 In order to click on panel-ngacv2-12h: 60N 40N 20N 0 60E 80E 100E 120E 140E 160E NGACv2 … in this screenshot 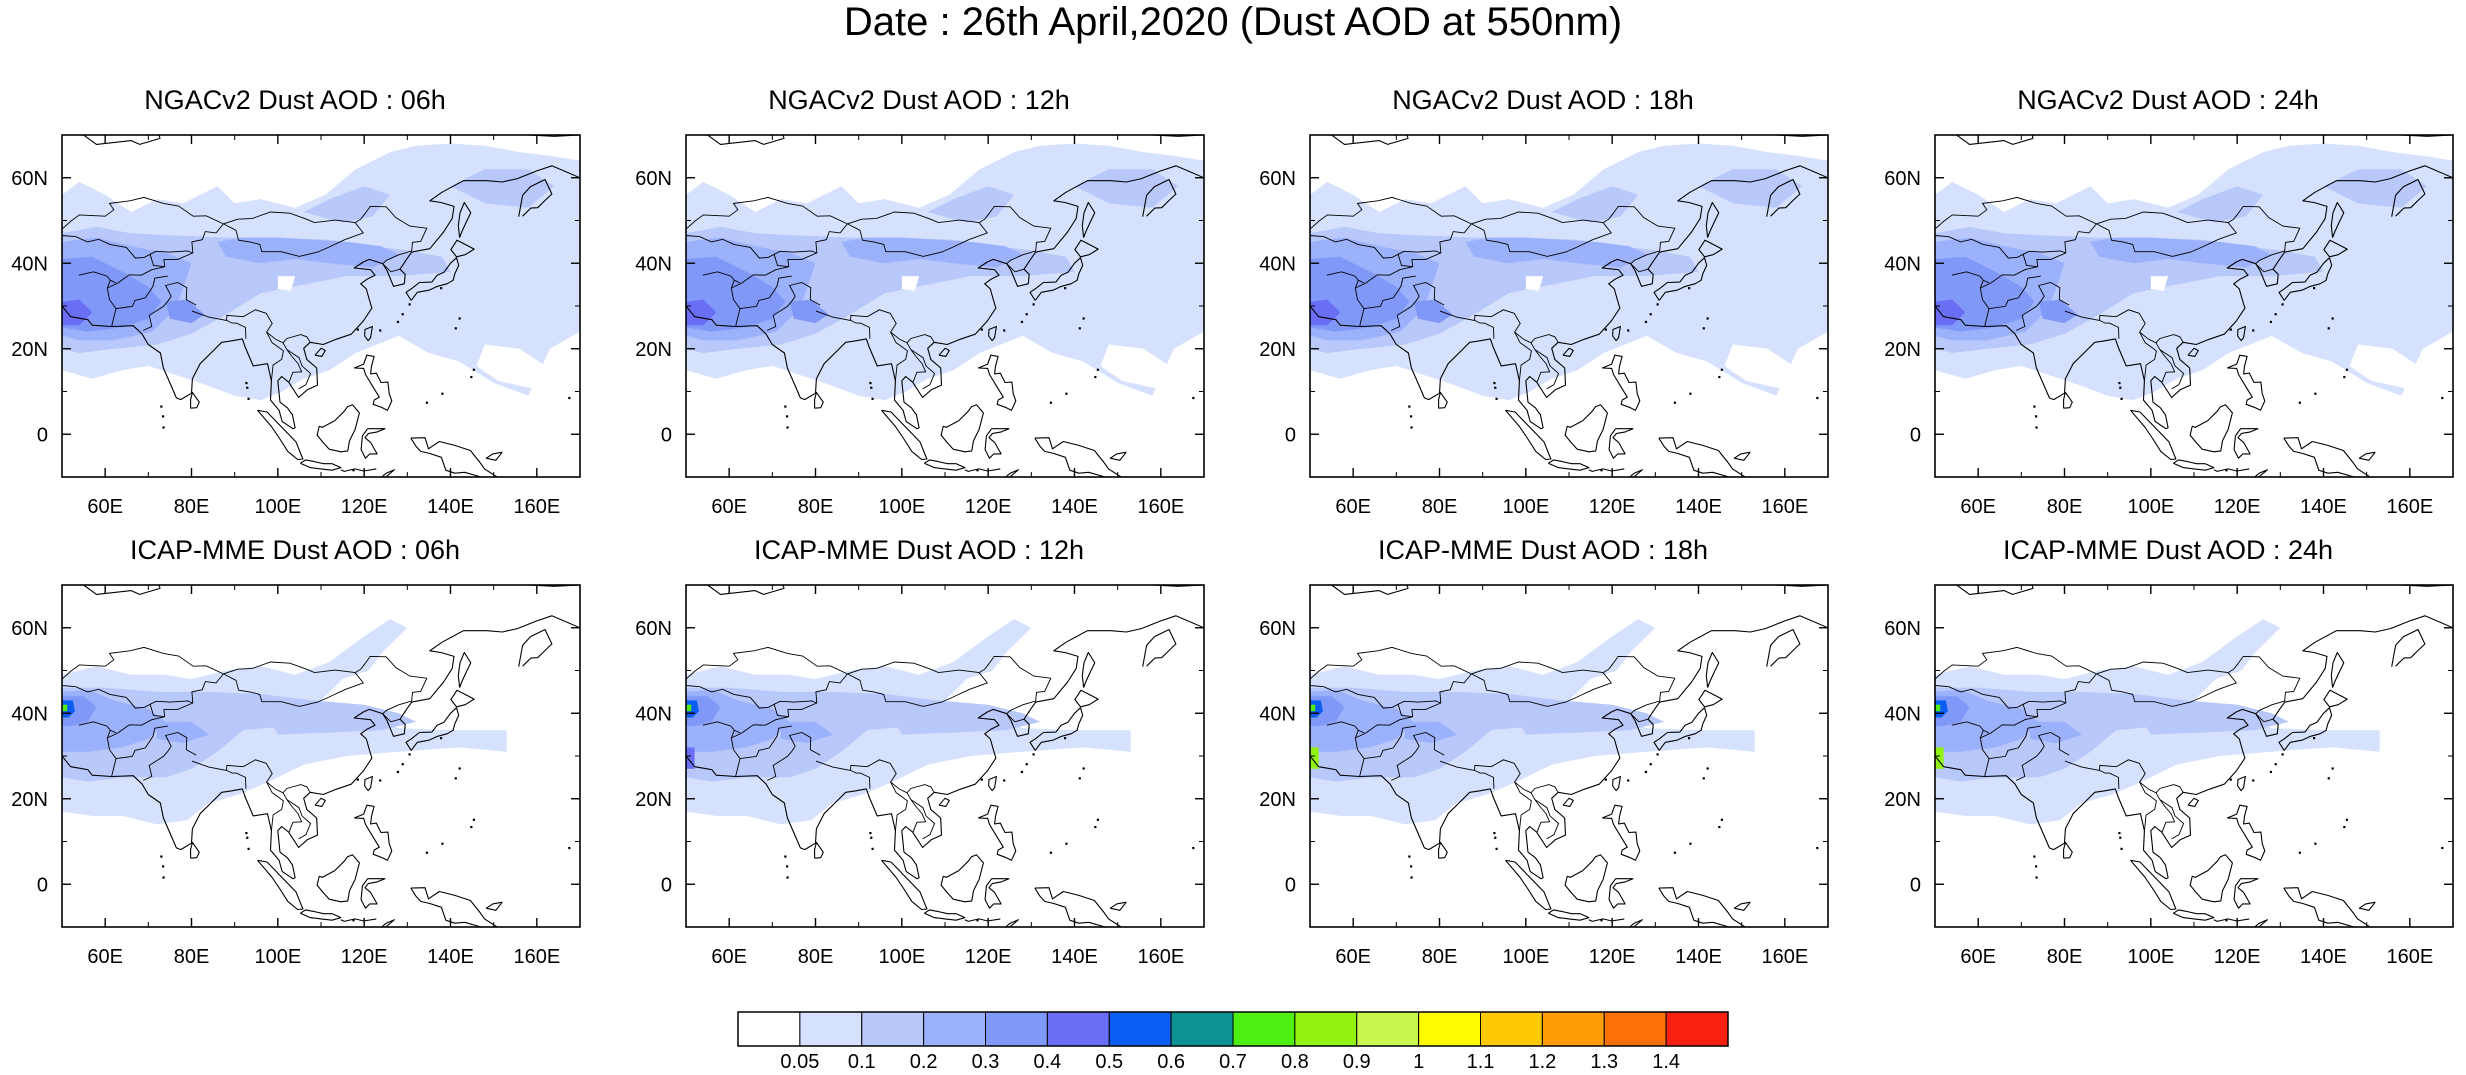, I will do `click(919, 305)`.